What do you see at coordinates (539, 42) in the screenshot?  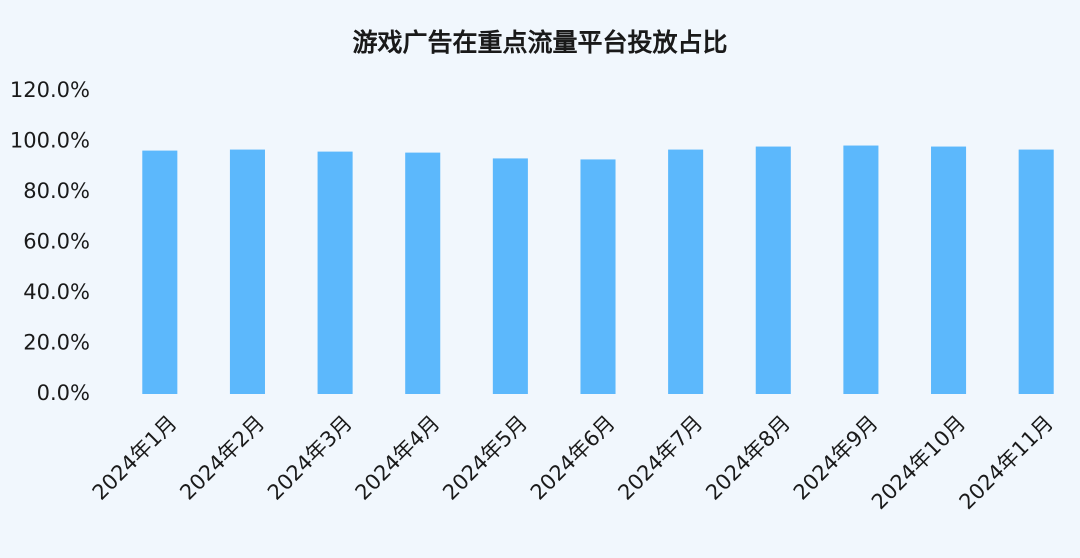 I see `chart-title: 游戏广告在重点流量平台投放占比` at bounding box center [539, 42].